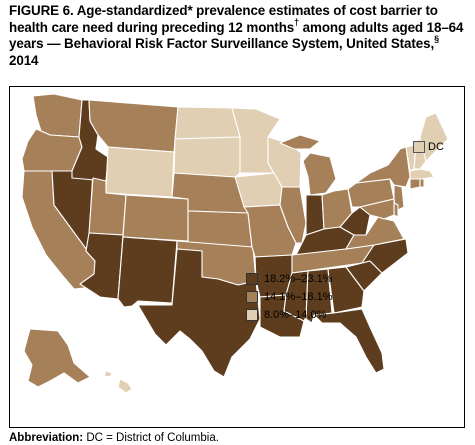  I want to click on legend-item: 18.2%–23.1%, so click(306, 279).